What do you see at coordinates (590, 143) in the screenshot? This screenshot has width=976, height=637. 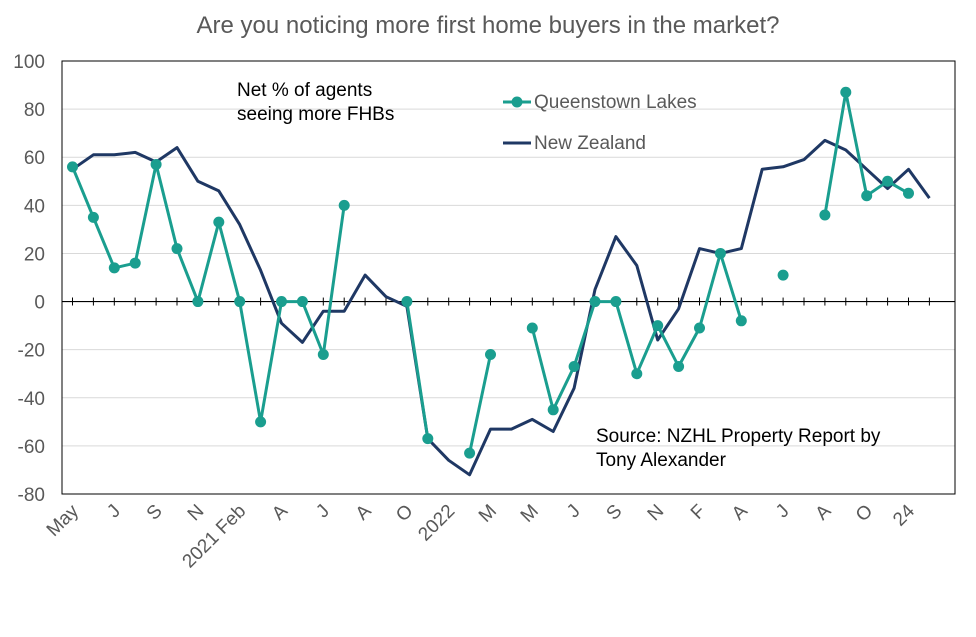 I see `legend-label-new-zealand: New Zealand` at bounding box center [590, 143].